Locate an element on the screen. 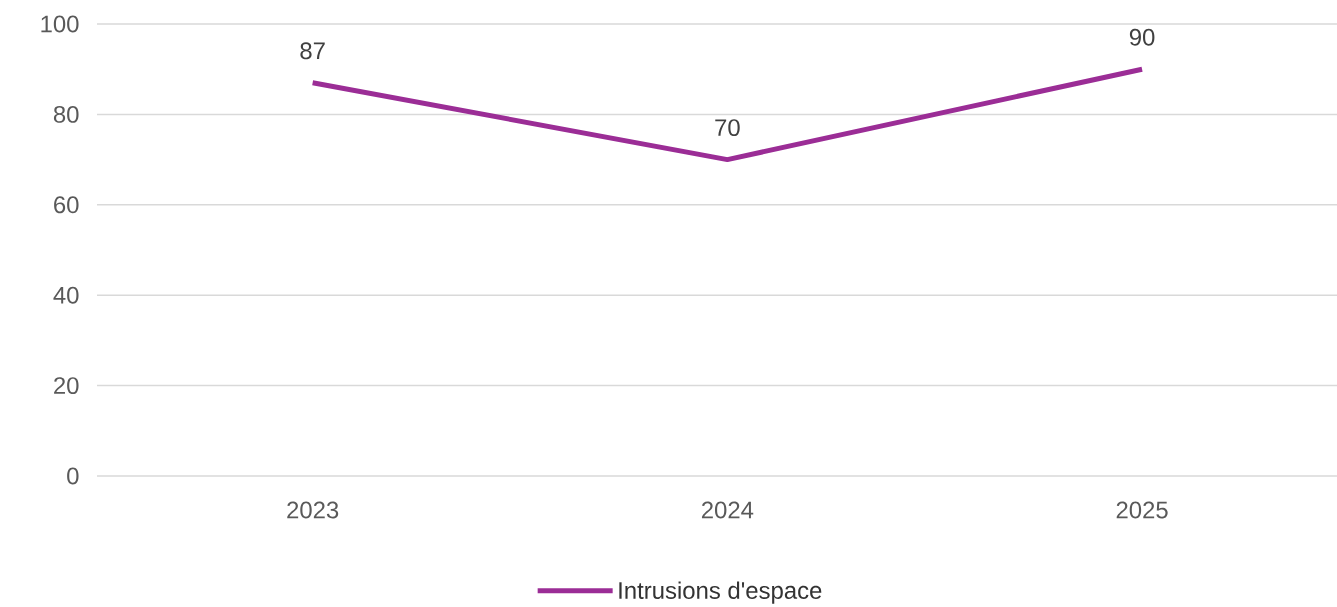  x-tick-label: 2024 is located at coordinates (727, 510).